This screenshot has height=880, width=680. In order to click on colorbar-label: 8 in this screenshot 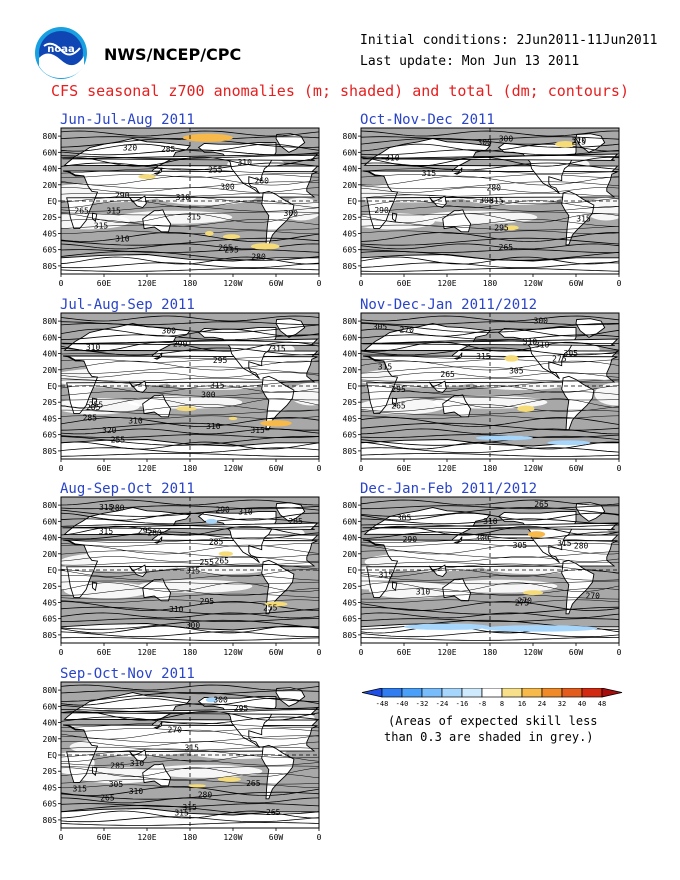, I will do `click(502, 704)`.